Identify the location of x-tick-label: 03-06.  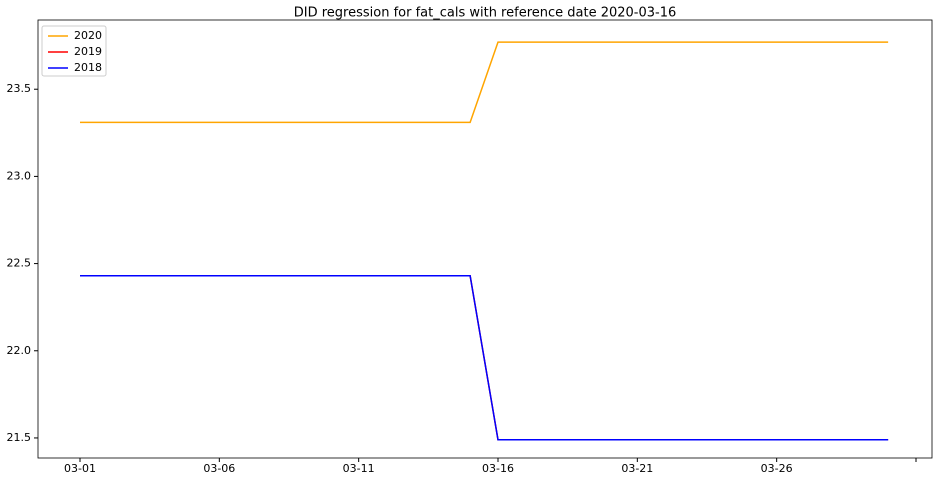
(219, 468).